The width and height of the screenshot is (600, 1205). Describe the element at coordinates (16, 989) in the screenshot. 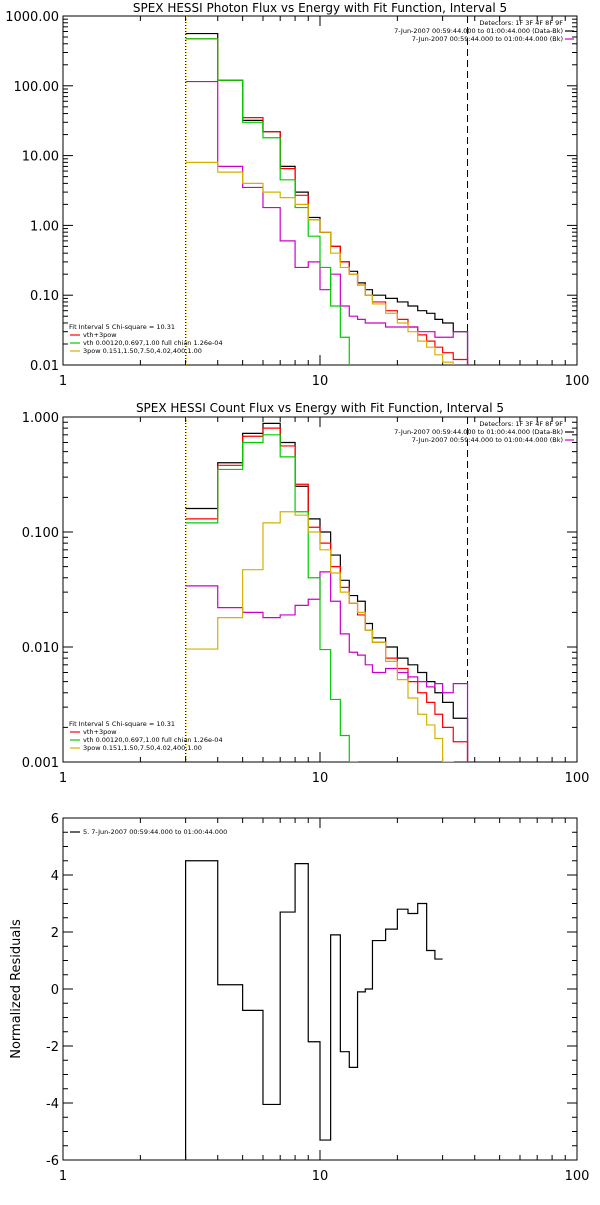

I see `y-axis-label: Normalized Residuals` at that location.